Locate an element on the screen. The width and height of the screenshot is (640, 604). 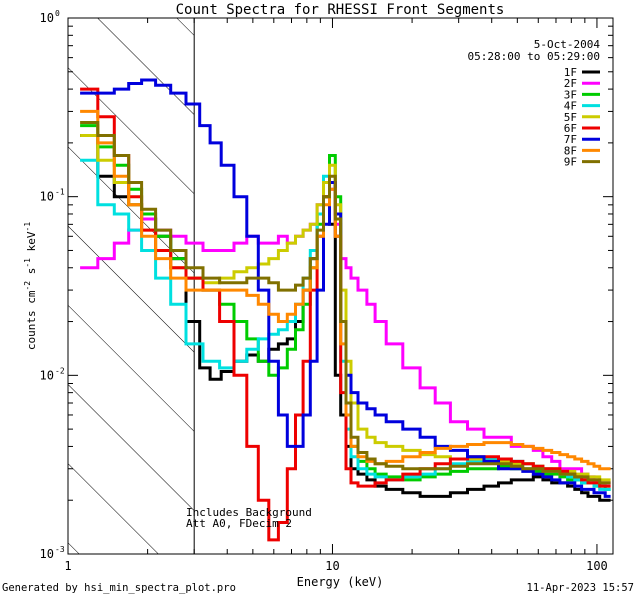
legend-label: 9F is located at coordinates (570, 162).